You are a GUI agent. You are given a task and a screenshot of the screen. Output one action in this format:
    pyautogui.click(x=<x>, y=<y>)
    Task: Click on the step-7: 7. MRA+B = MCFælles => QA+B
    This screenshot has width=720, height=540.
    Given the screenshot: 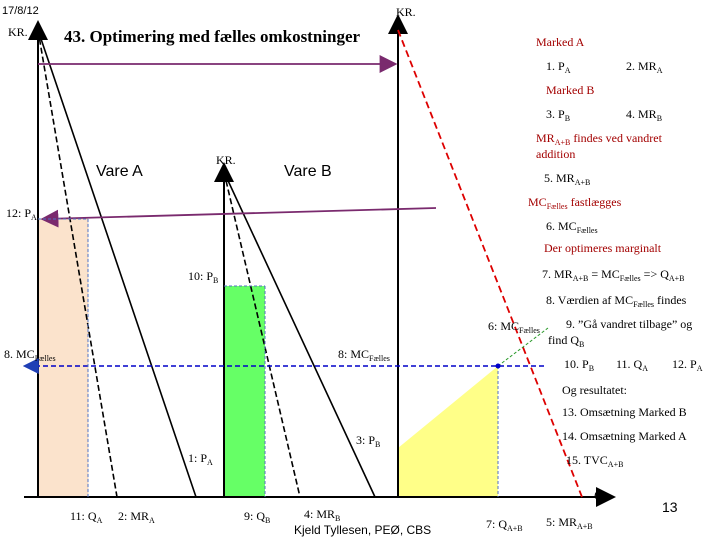 What is the action you would take?
    pyautogui.click(x=613, y=275)
    